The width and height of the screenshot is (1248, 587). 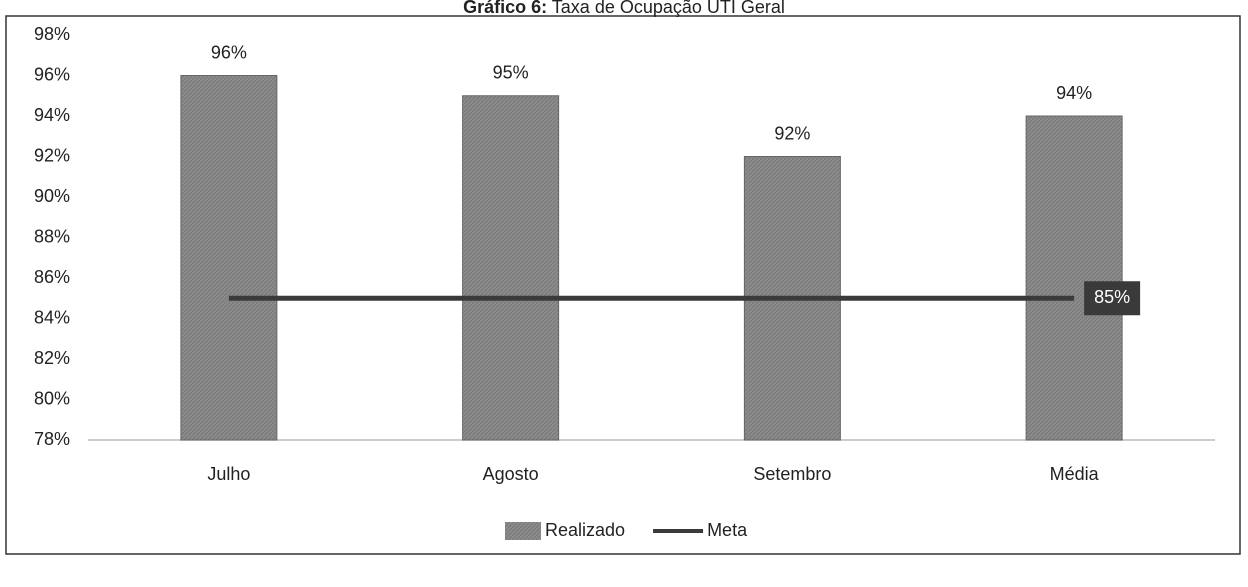 I want to click on y-tick-label: 78%, so click(x=52, y=439).